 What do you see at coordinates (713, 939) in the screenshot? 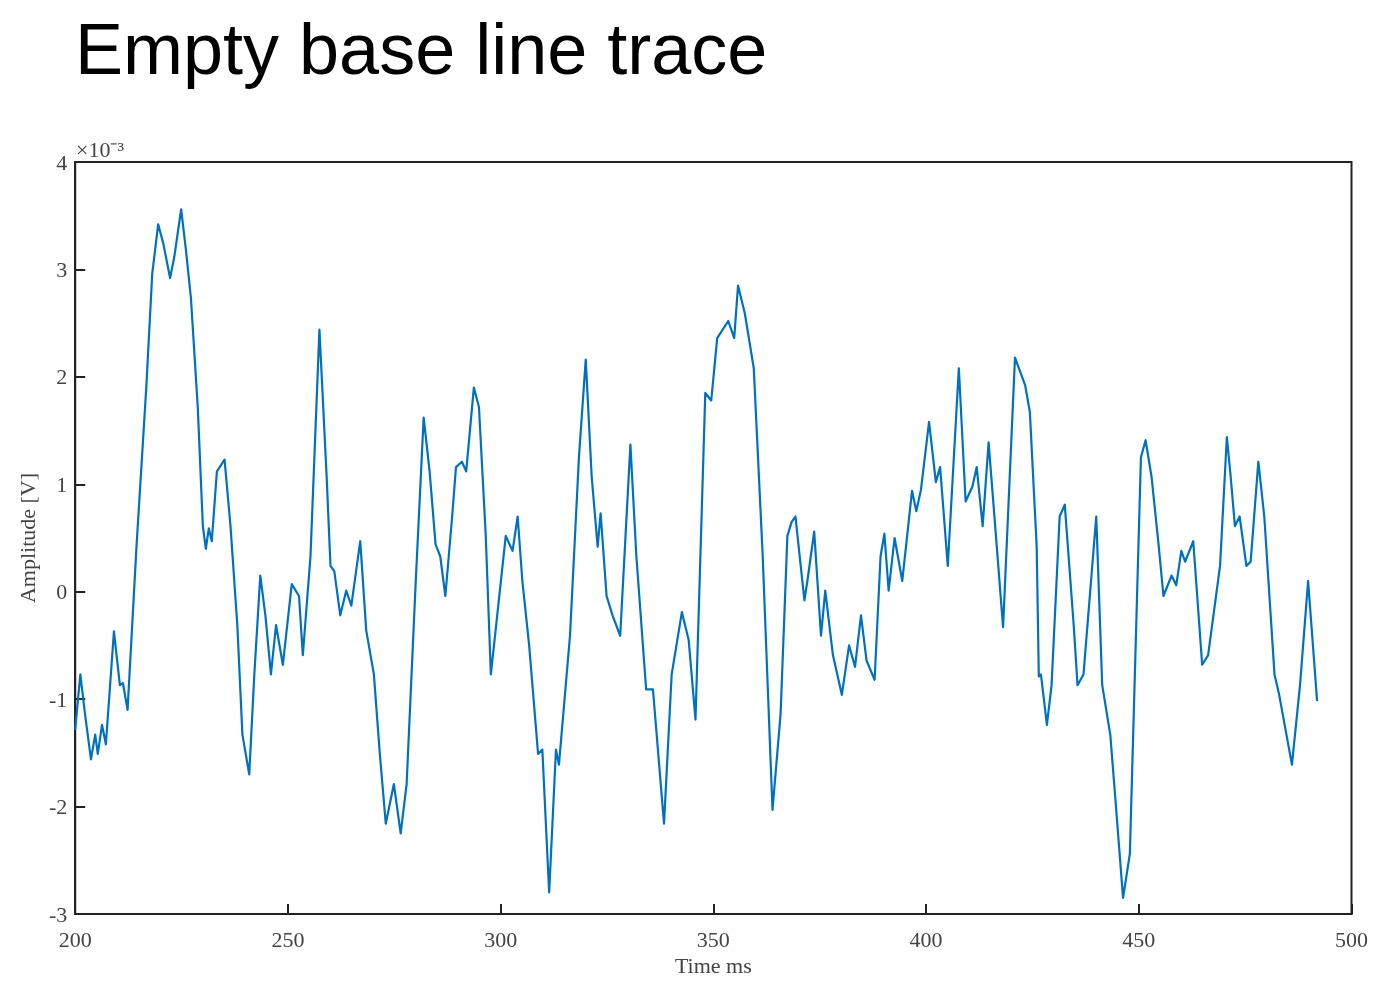
I see `x-tick-label: 350` at bounding box center [713, 939].